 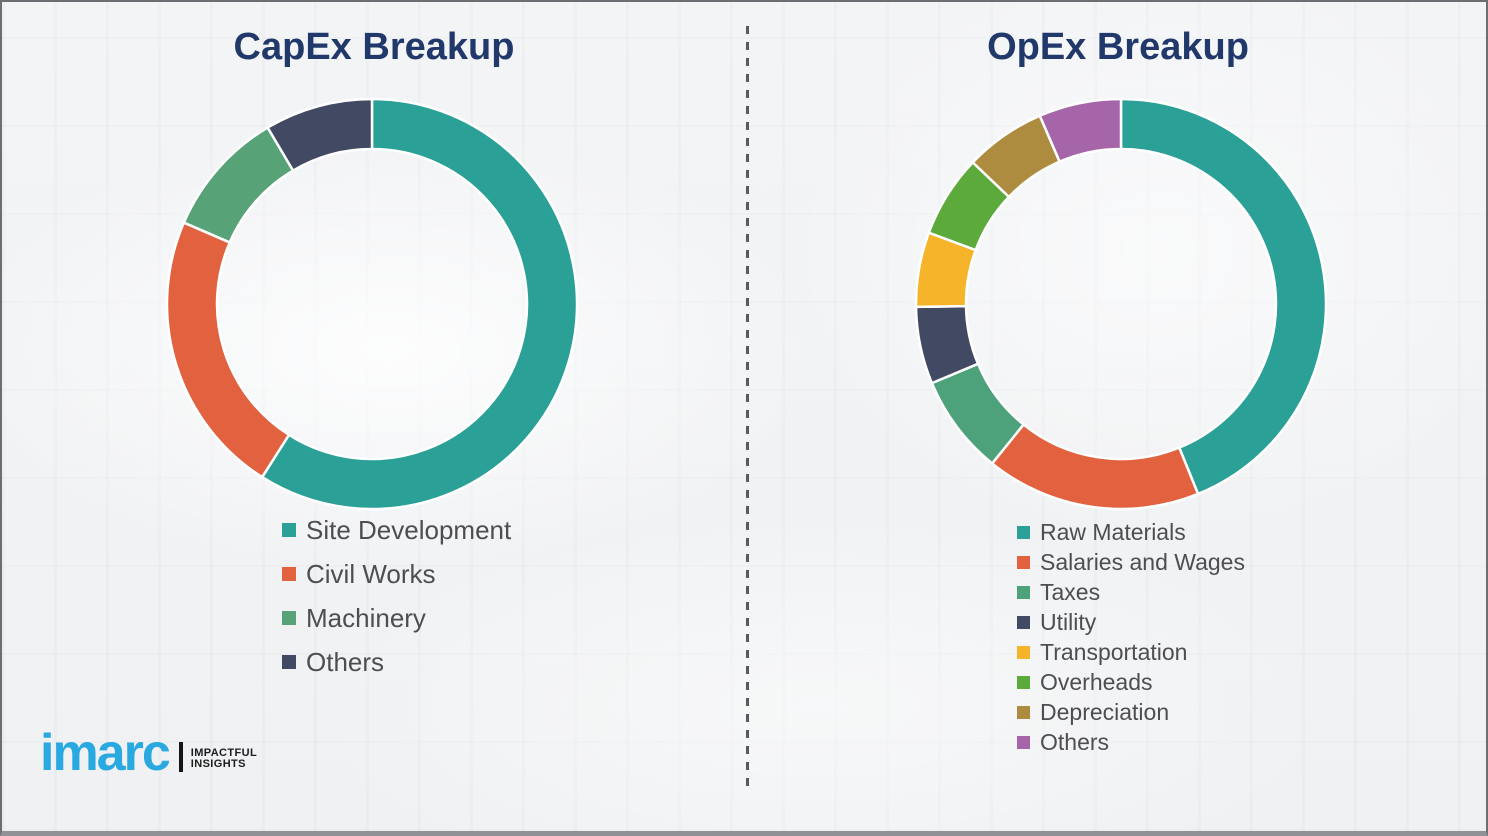 What do you see at coordinates (1080, 130) in the screenshot?
I see `opex-segment-others` at bounding box center [1080, 130].